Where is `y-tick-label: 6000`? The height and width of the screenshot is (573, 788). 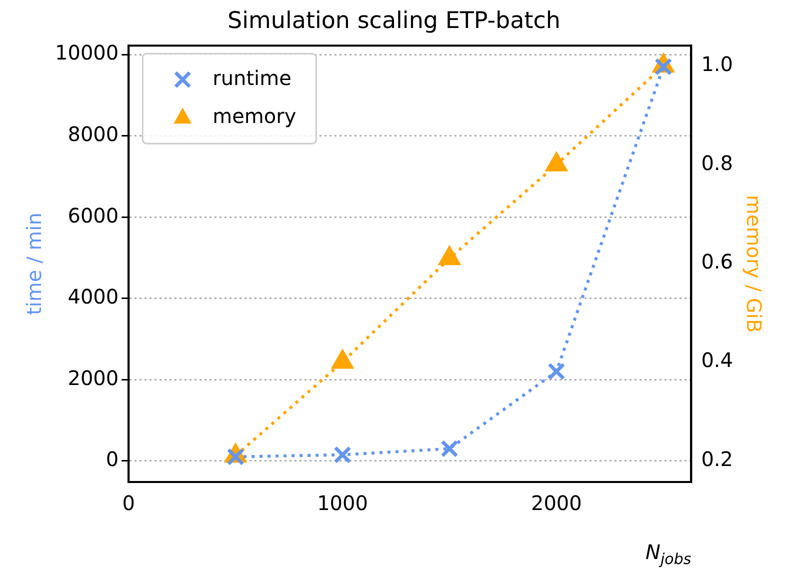 y-tick-label: 6000 is located at coordinates (93, 215).